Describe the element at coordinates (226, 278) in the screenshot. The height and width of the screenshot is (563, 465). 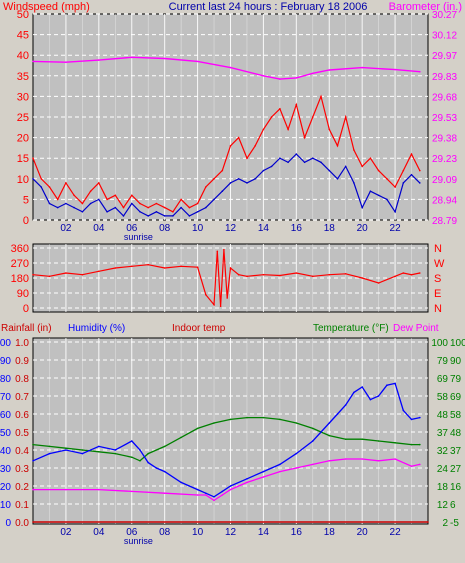
I see `direction-line` at that location.